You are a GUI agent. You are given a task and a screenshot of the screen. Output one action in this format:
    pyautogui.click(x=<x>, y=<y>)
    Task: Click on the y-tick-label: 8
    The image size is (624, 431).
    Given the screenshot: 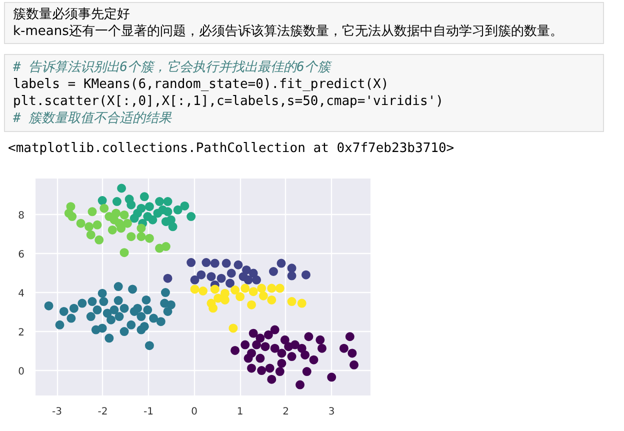 What is the action you would take?
    pyautogui.click(x=21, y=216)
    